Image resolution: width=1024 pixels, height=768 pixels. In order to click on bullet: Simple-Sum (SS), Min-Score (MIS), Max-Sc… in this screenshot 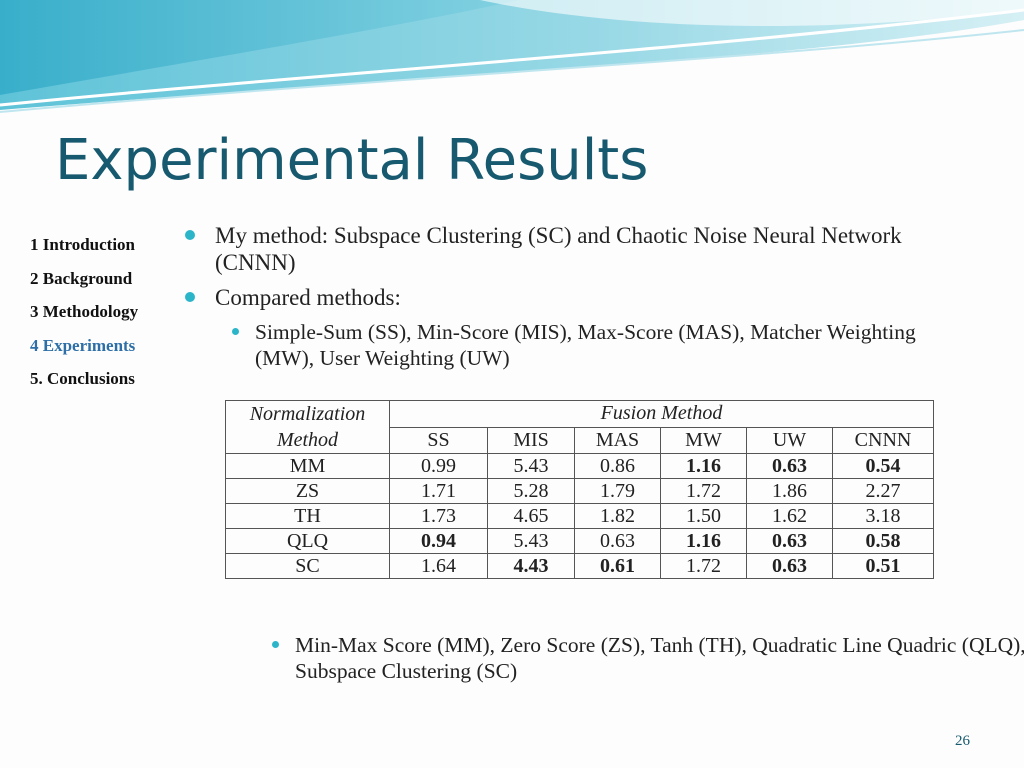, I will do `click(580, 345)`.